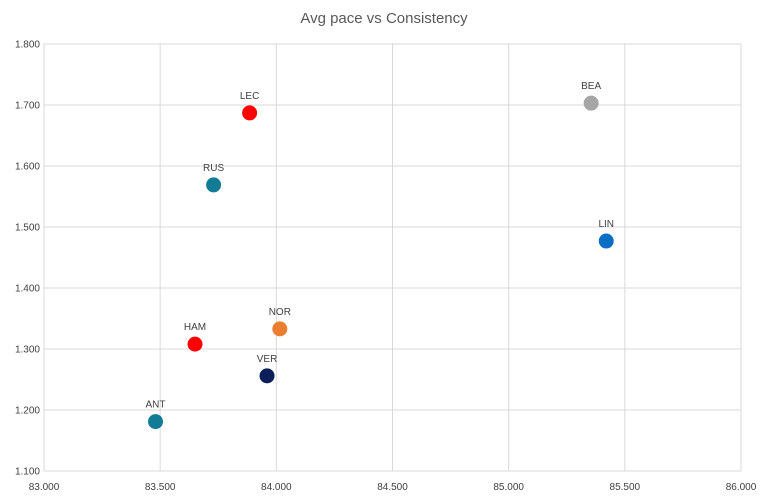 The image size is (766, 500). What do you see at coordinates (741, 487) in the screenshot?
I see `x-tick-label: 86.000` at bounding box center [741, 487].